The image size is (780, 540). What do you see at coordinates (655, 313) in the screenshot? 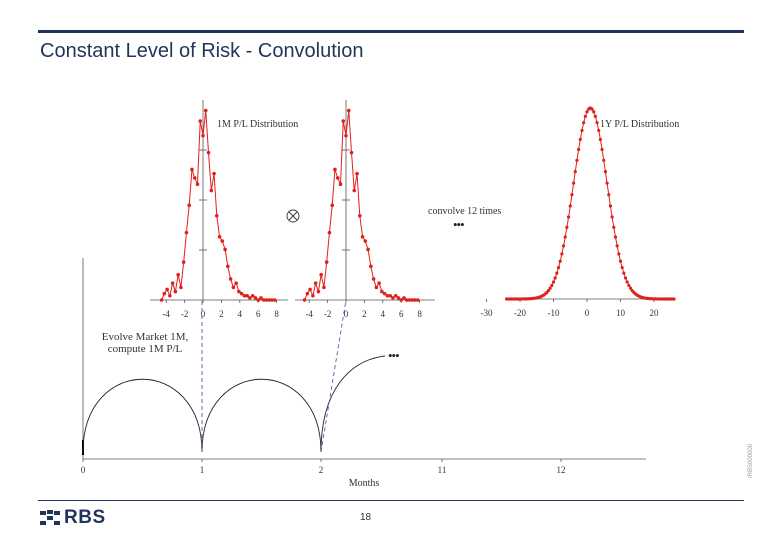
I see `x-tick-label: 20` at bounding box center [655, 313].